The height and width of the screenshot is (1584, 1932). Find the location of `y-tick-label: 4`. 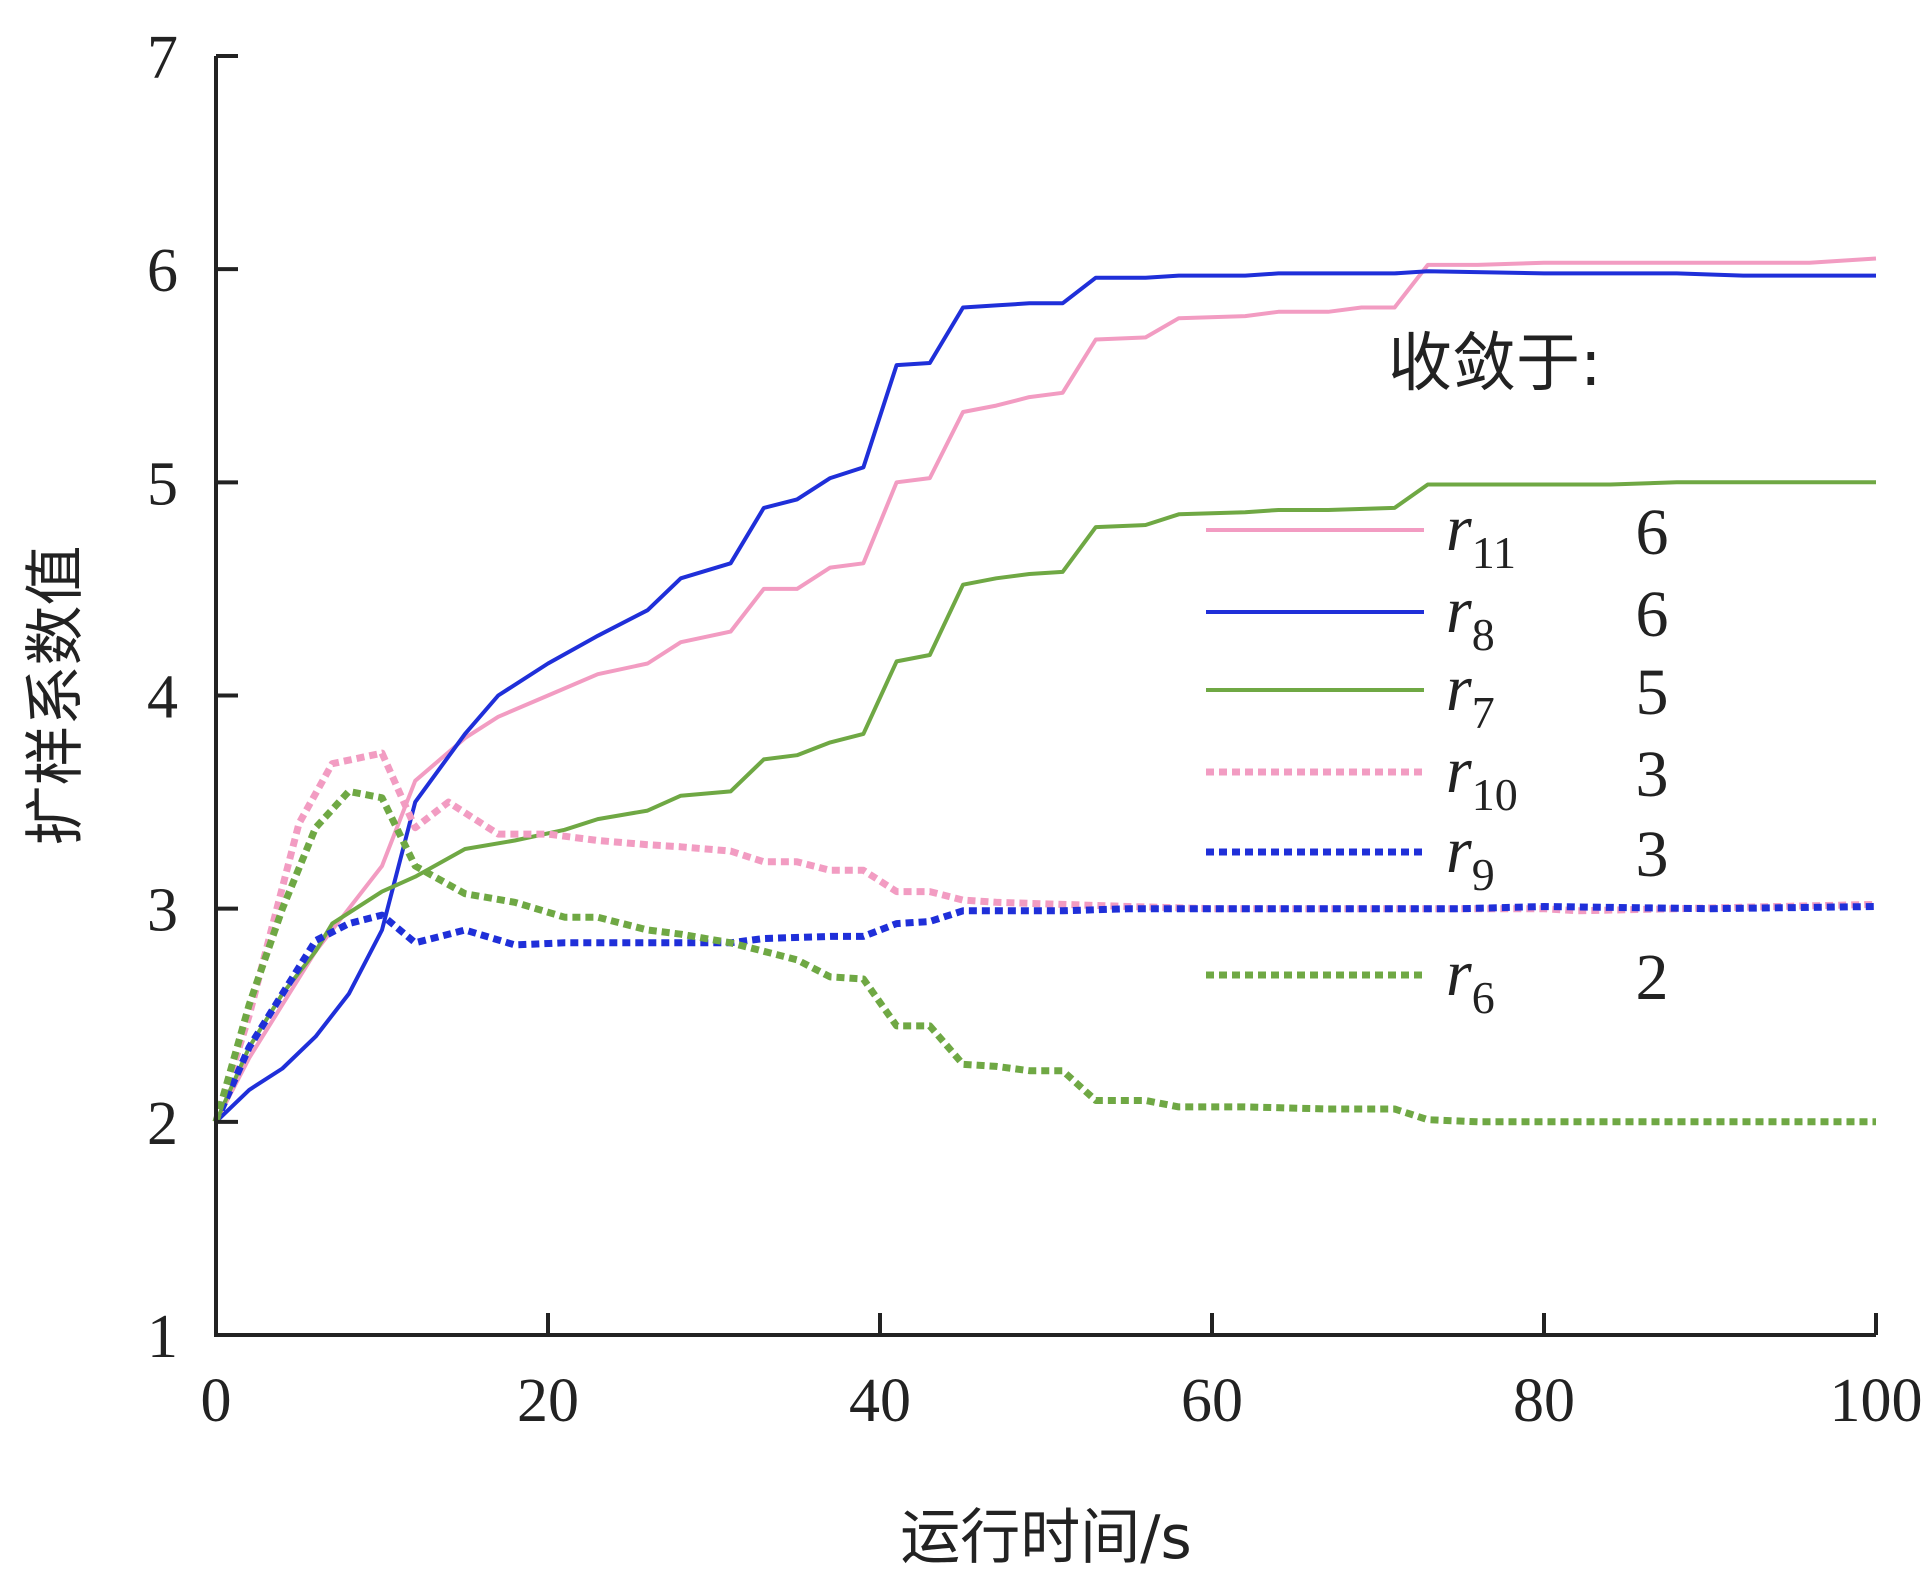

y-tick-label: 4 is located at coordinates (162, 698).